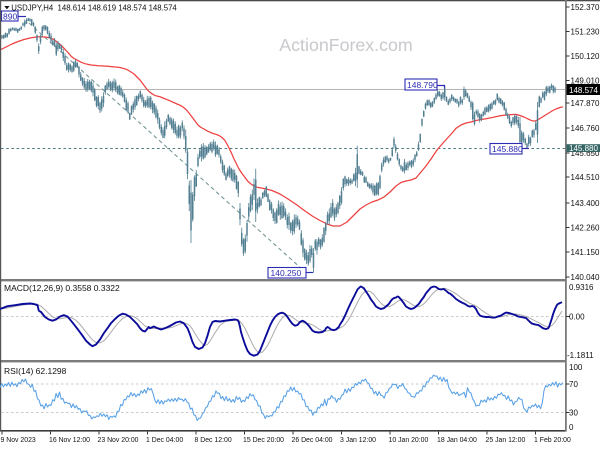 The height and width of the screenshot is (450, 600). What do you see at coordinates (585, 228) in the screenshot?
I see `svg-text: 142.260` at bounding box center [585, 228].